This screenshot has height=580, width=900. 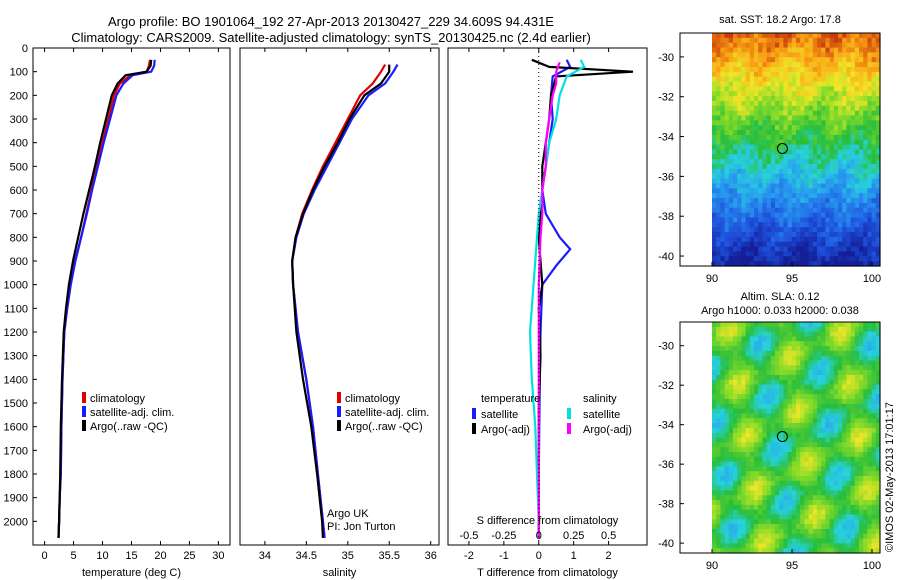 What do you see at coordinates (557, 298) in the screenshot?
I see `series-line` at bounding box center [557, 298].